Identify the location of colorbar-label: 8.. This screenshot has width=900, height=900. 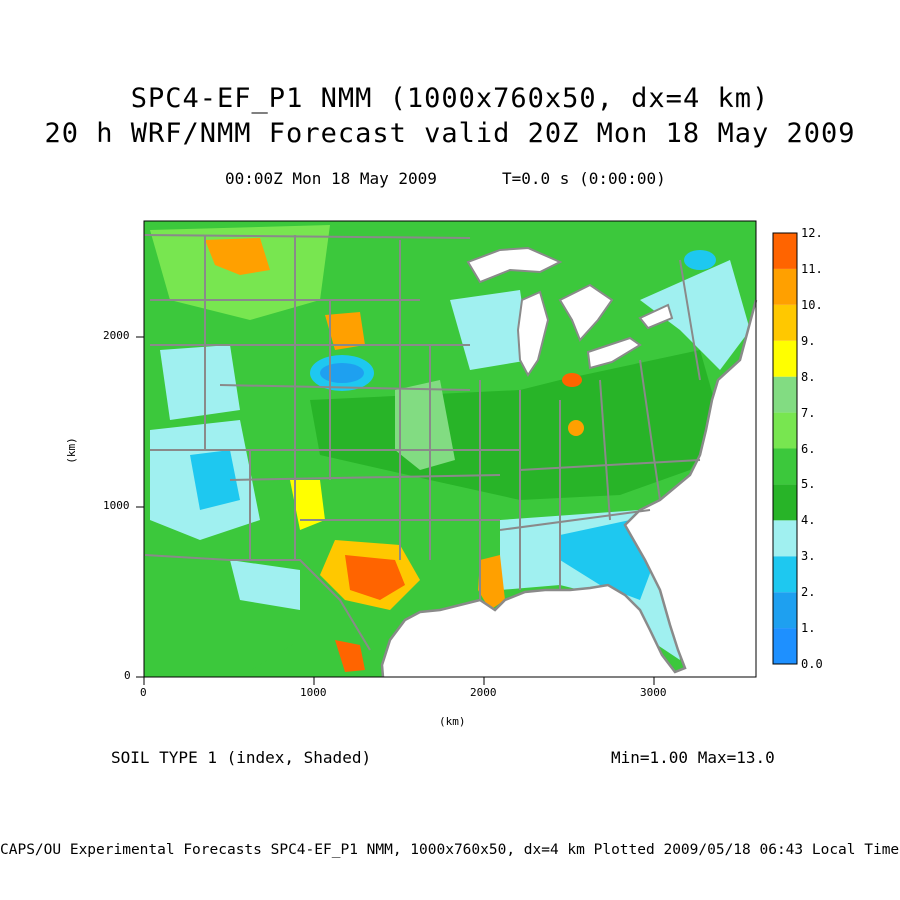
(808, 376).